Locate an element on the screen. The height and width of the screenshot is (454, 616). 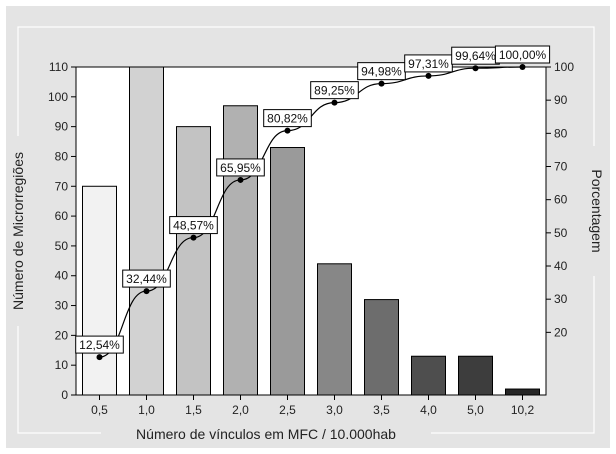
cumulative-label: 48,57% is located at coordinates (193, 226).